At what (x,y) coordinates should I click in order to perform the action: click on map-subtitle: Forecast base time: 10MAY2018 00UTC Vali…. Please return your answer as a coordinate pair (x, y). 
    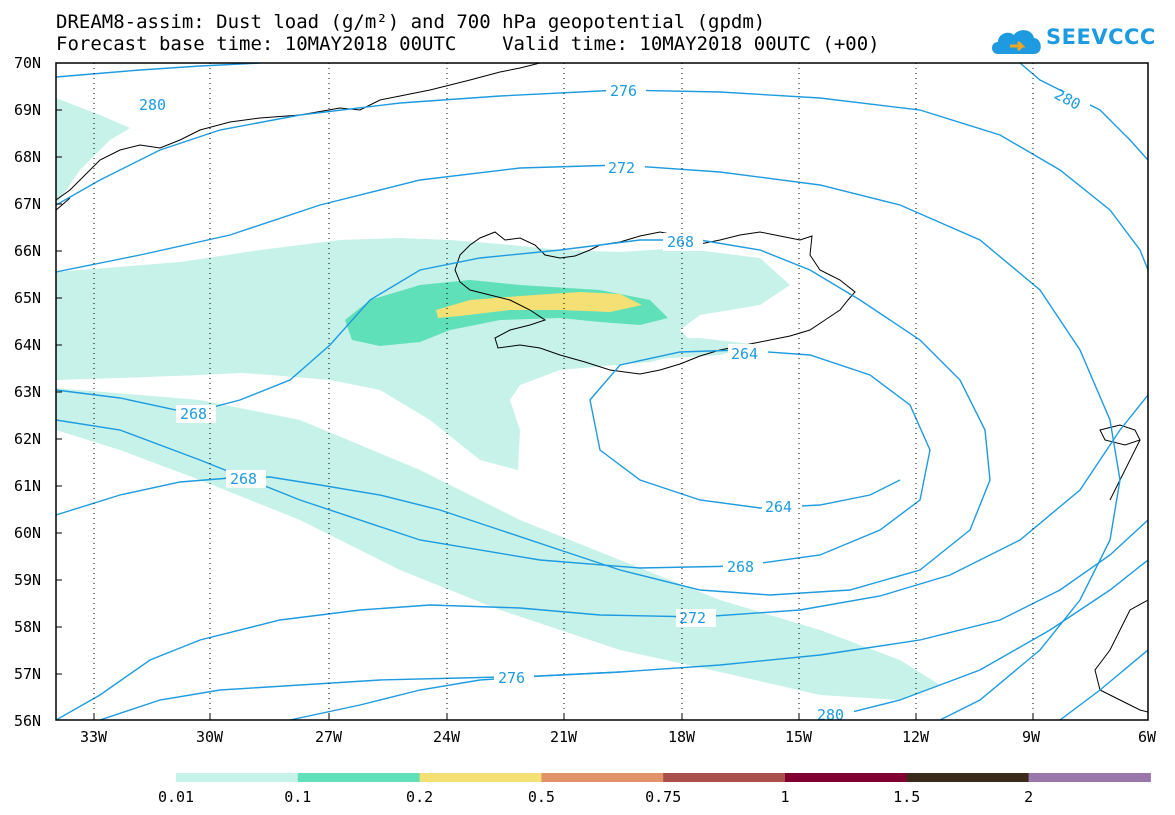
    Looking at the image, I should click on (468, 44).